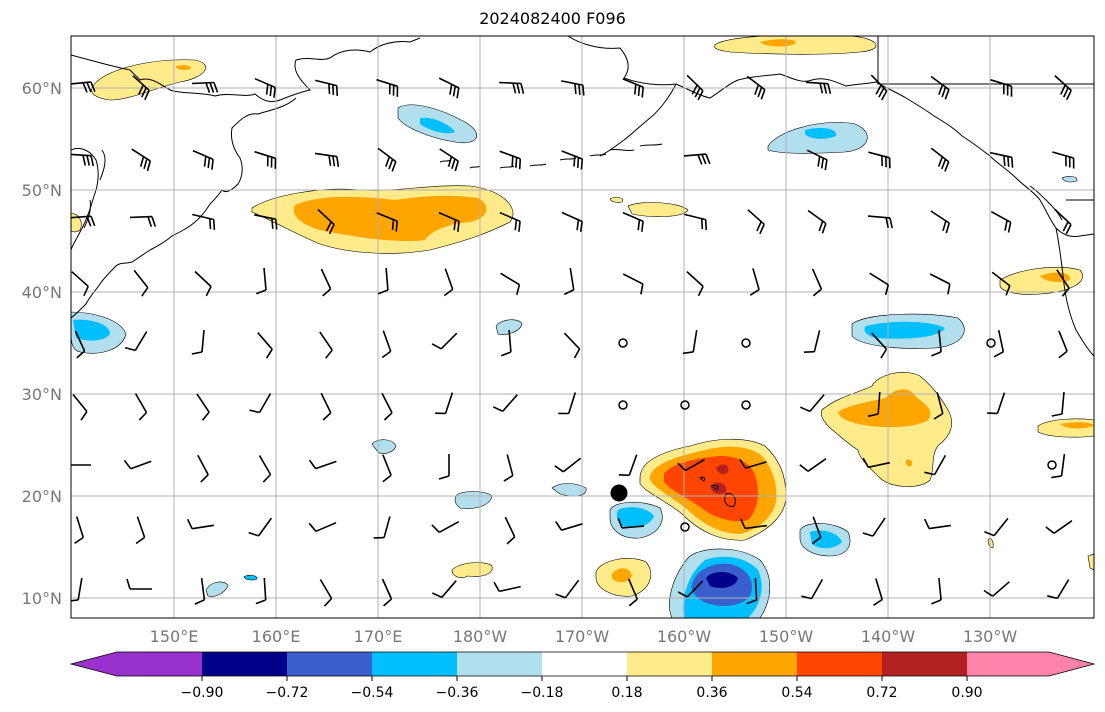 The height and width of the screenshot is (712, 1105). Describe the element at coordinates (582, 664) in the screenshot. I see `colorbar-outline` at that location.